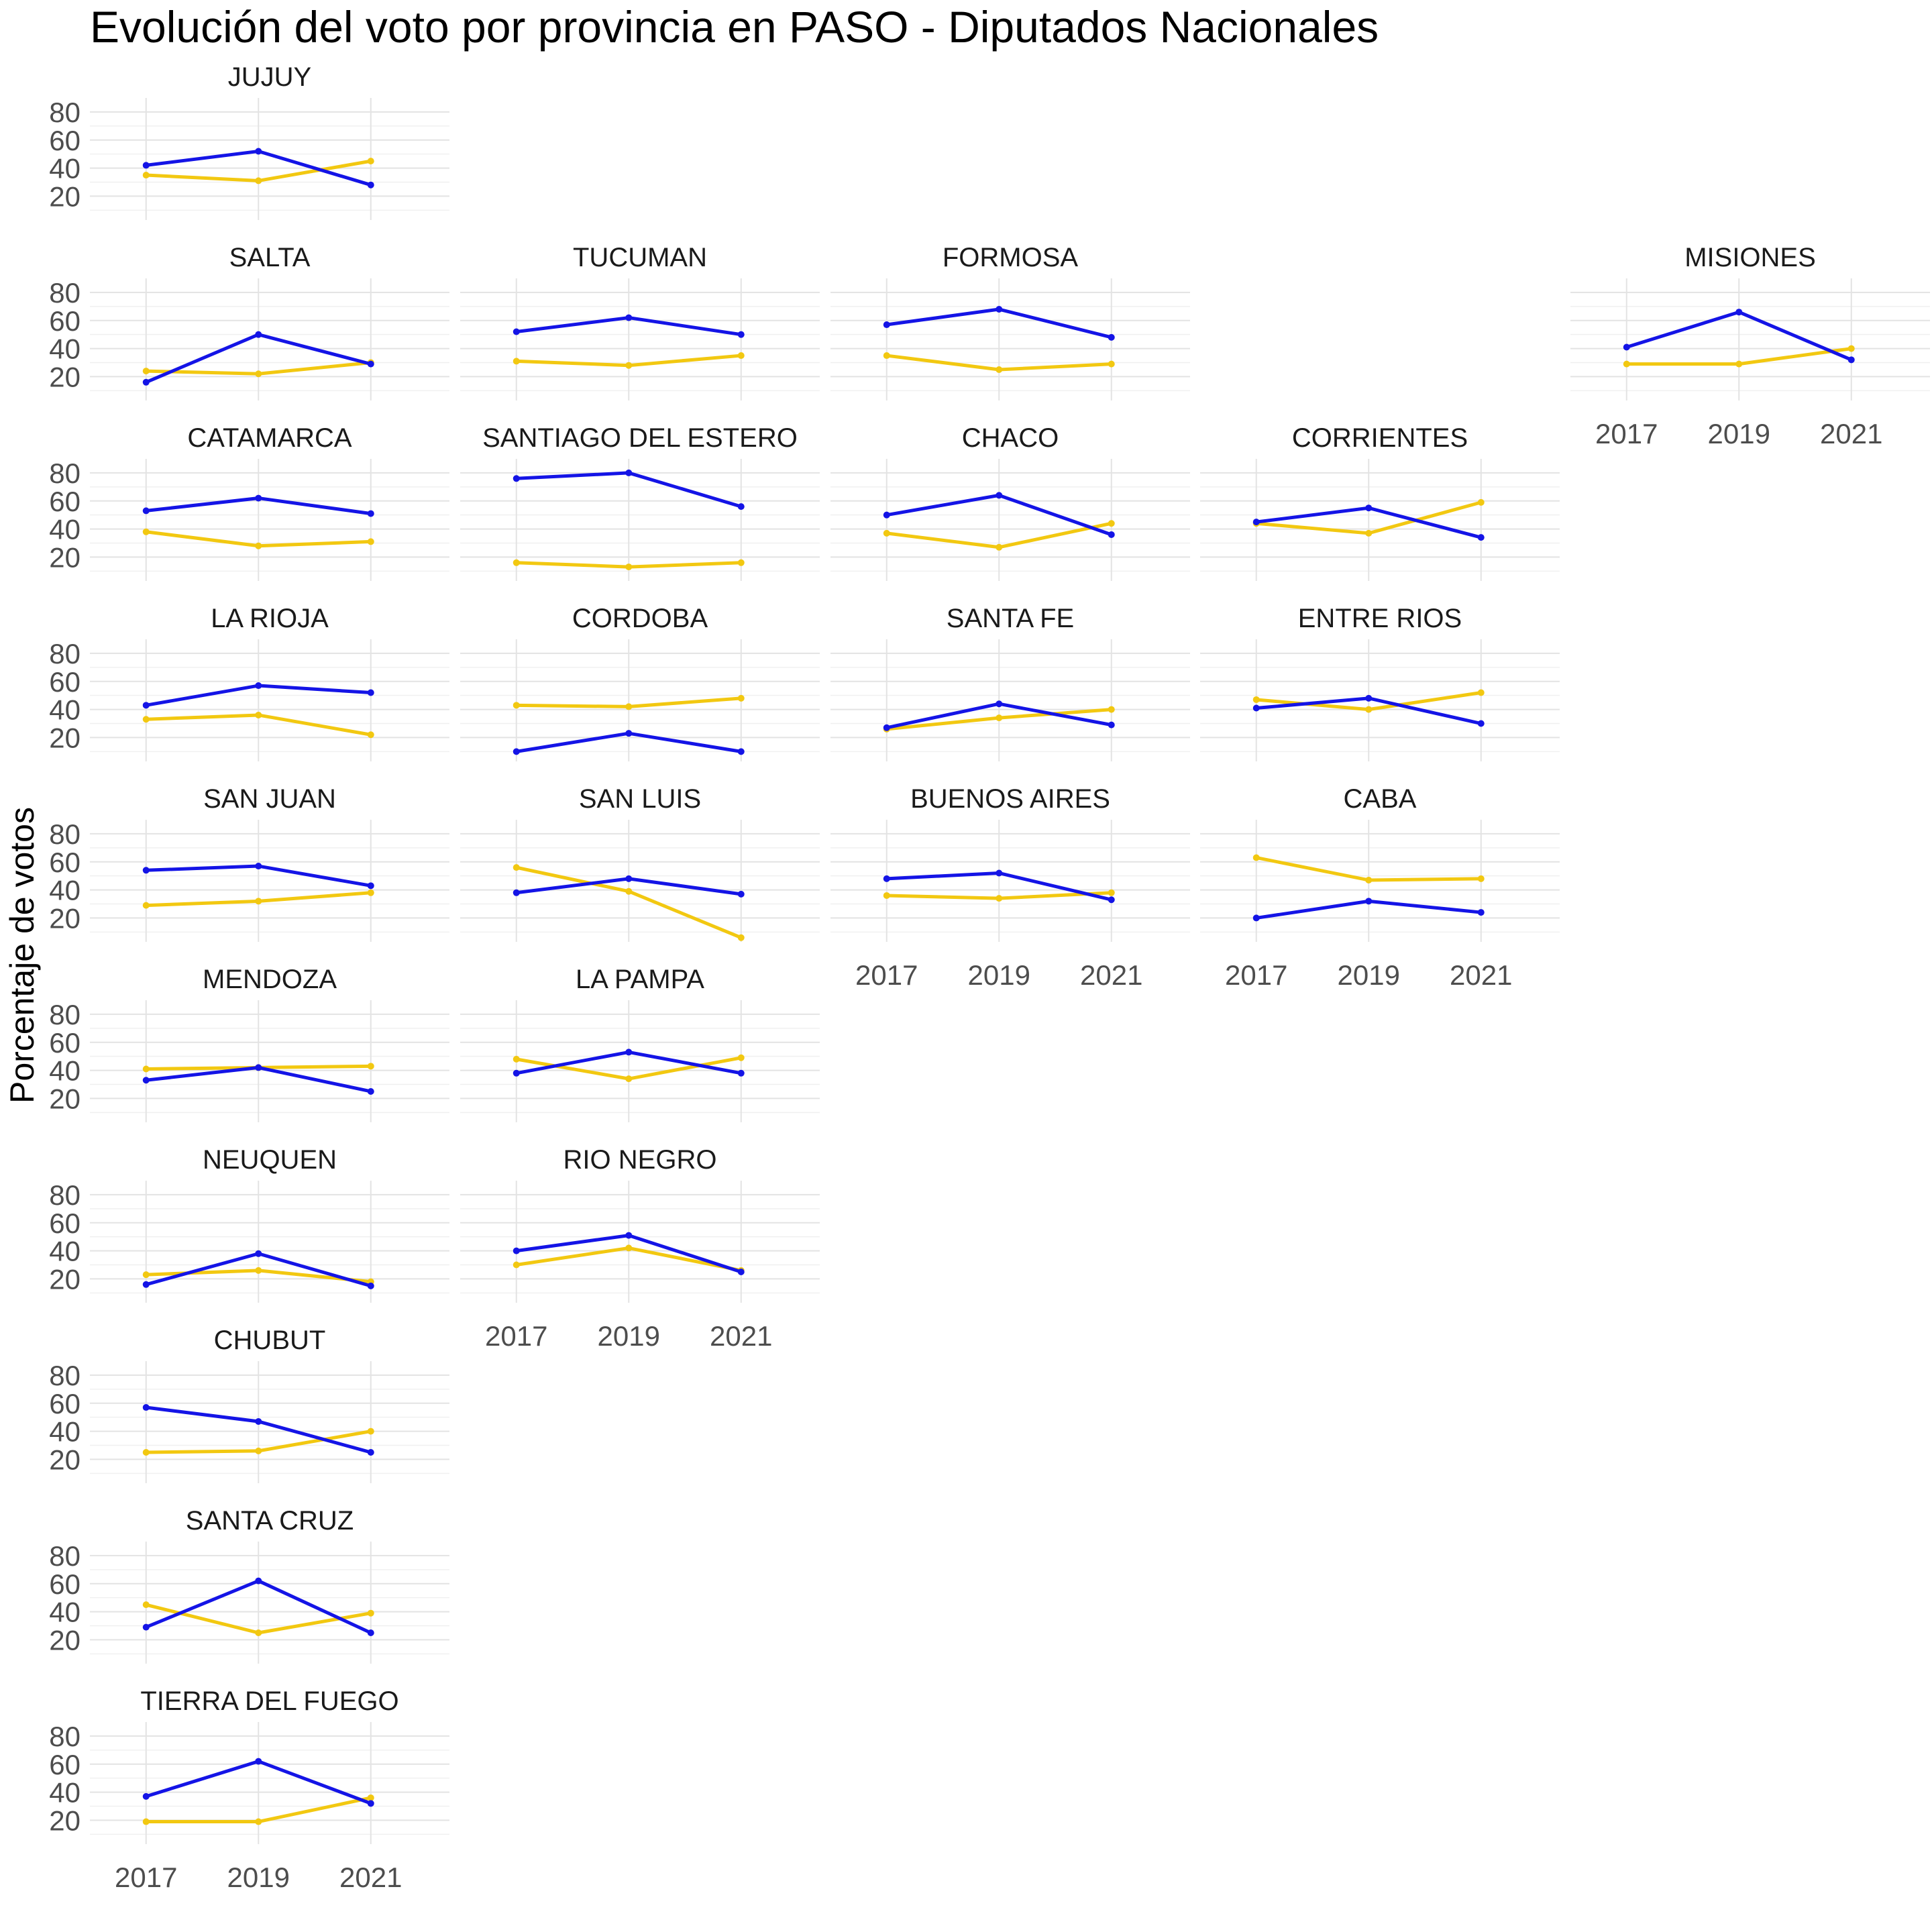  I want to click on panel-title: CHACO, so click(1010, 438).